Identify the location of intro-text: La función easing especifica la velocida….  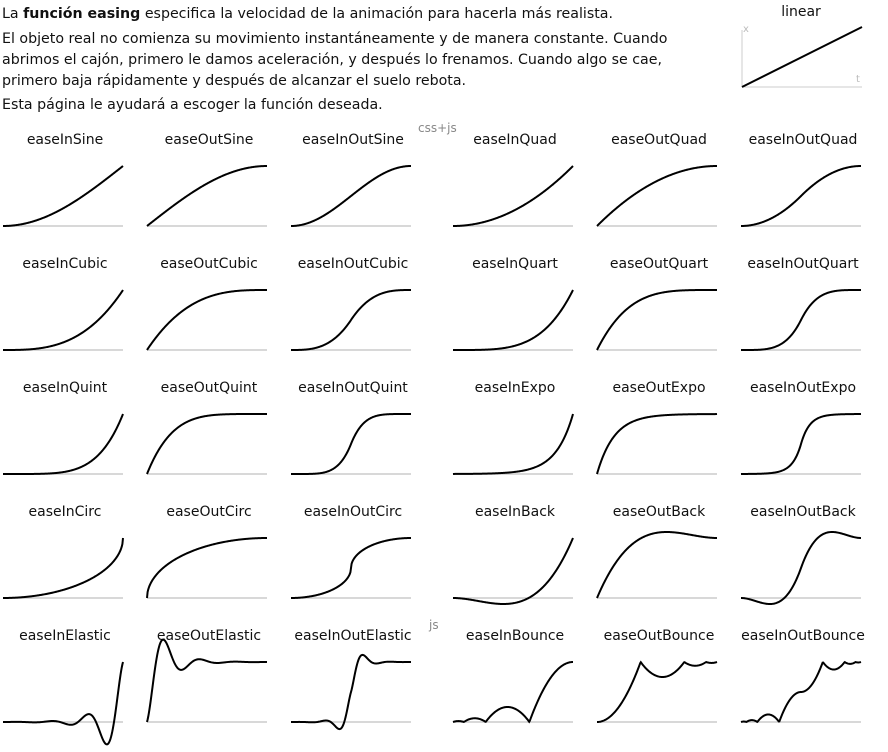
(352, 61).